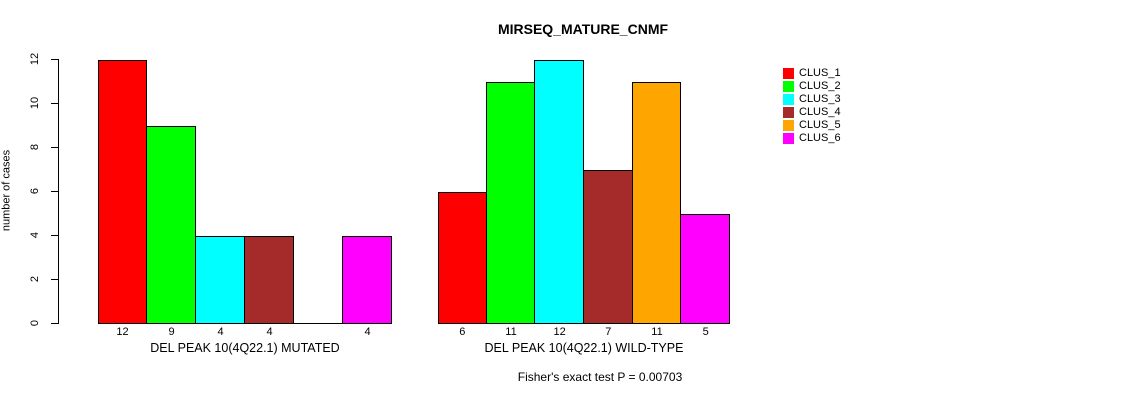 The height and width of the screenshot is (400, 1140). I want to click on y-tick-label: 4, so click(35, 235).